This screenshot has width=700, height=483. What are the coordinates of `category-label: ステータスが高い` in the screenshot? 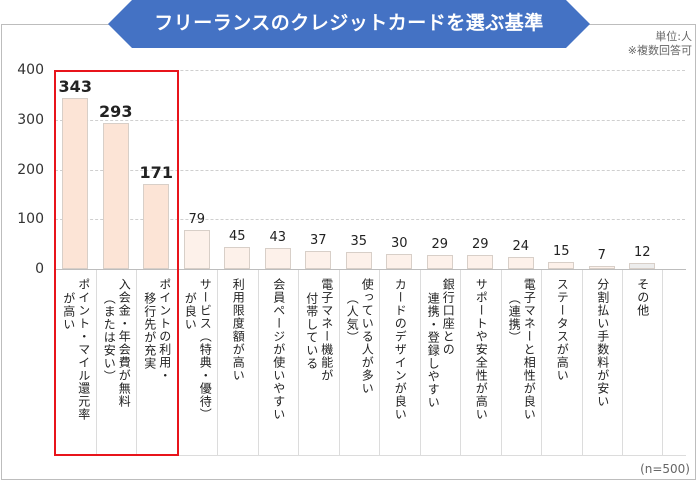 It's located at (561, 330).